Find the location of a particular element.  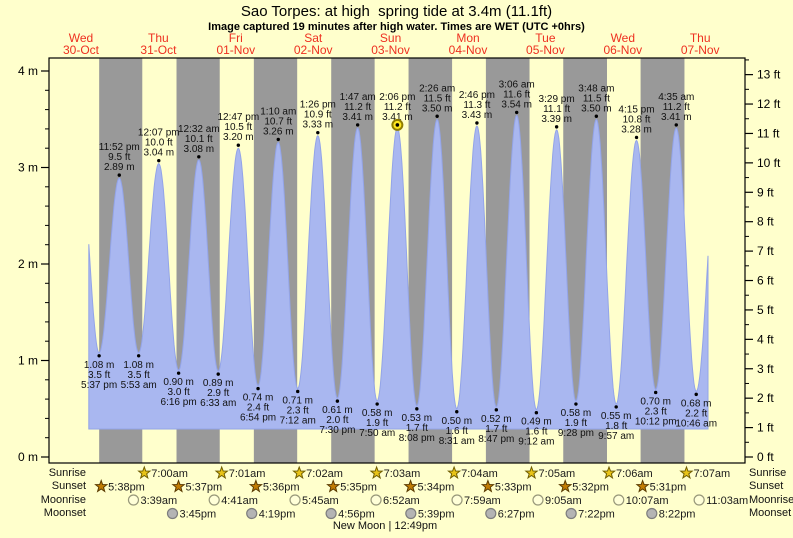

tide-low-time: 8:47 pm is located at coordinates (496, 439).